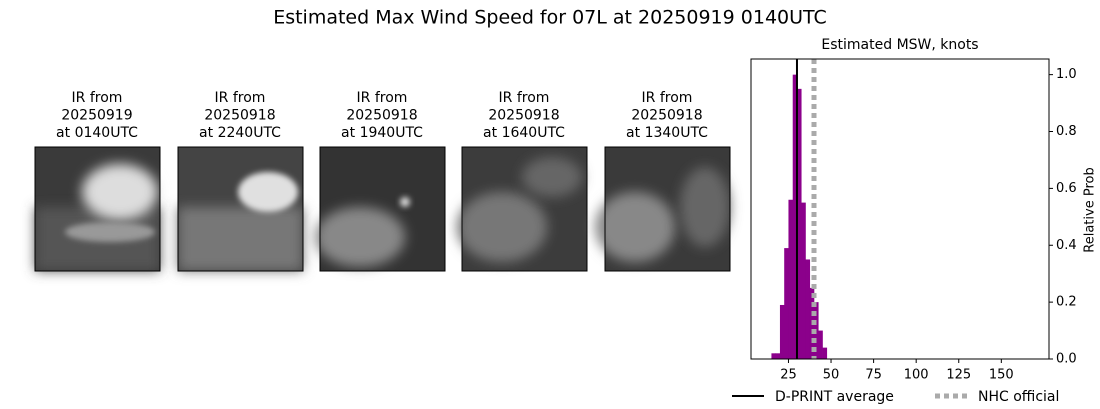 This screenshot has height=409, width=1100. Describe the element at coordinates (788, 375) in the screenshot. I see `x-tick-label: 25` at that location.